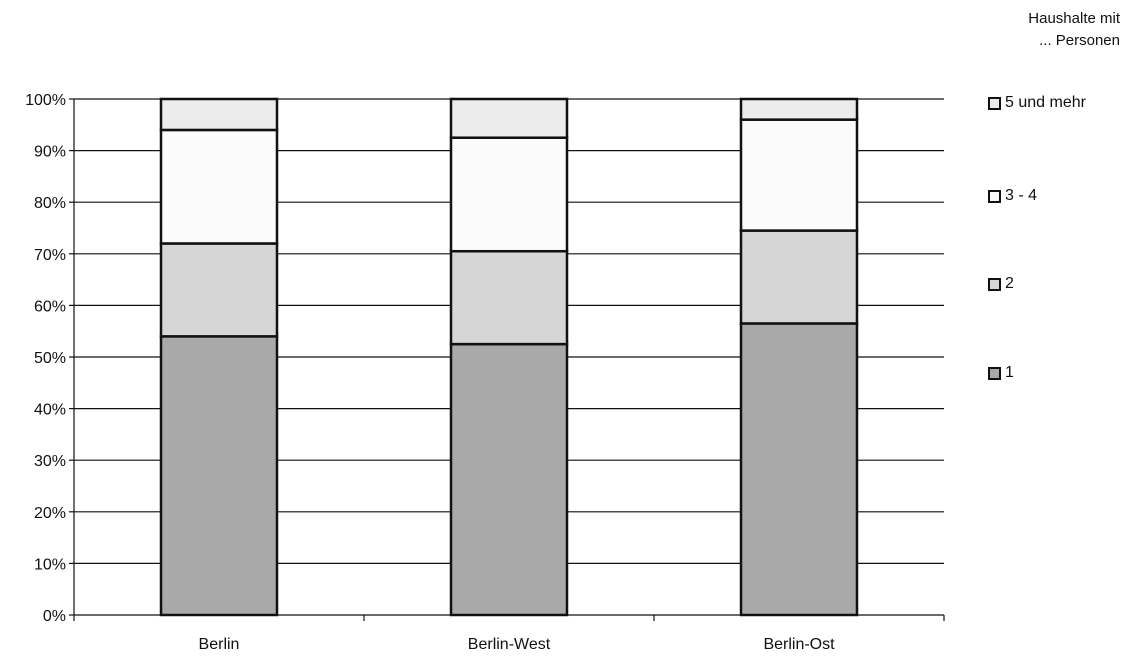 This screenshot has height=658, width=1131. What do you see at coordinates (1079, 40) in the screenshot?
I see `legend-title-line-2: ... Personen` at bounding box center [1079, 40].